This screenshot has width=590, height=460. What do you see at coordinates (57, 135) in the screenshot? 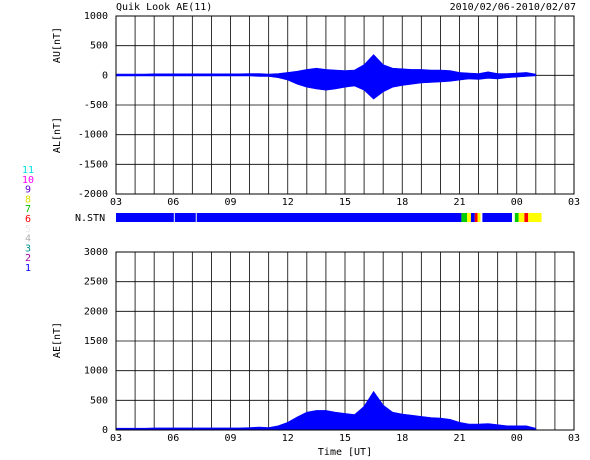
I see `y-axis-label: AL[nT]` at bounding box center [57, 135].